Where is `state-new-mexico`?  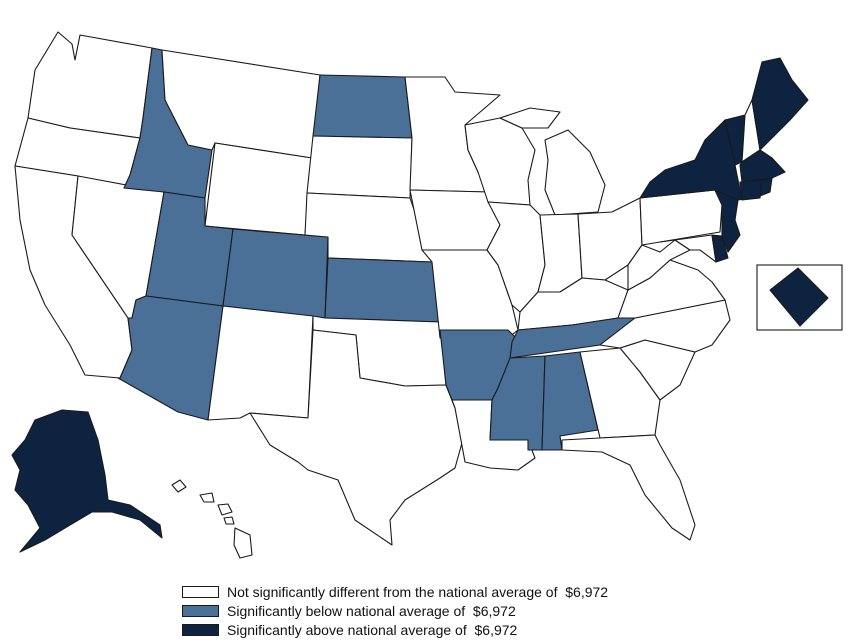 state-new-mexico is located at coordinates (260, 363).